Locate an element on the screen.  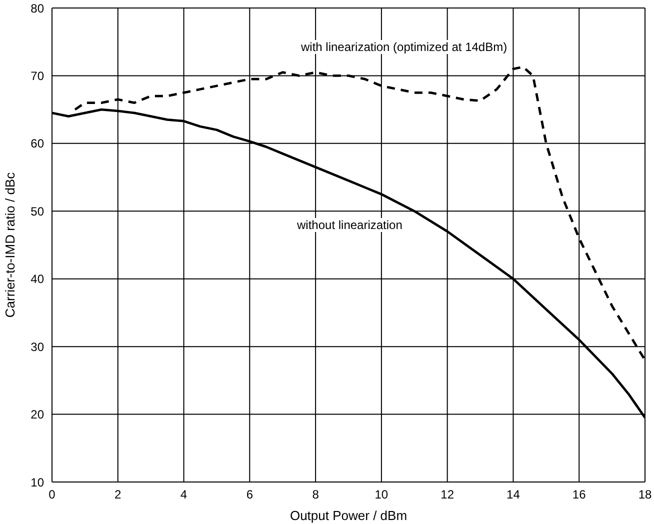
y-tick-label: 30 is located at coordinates (37, 347).